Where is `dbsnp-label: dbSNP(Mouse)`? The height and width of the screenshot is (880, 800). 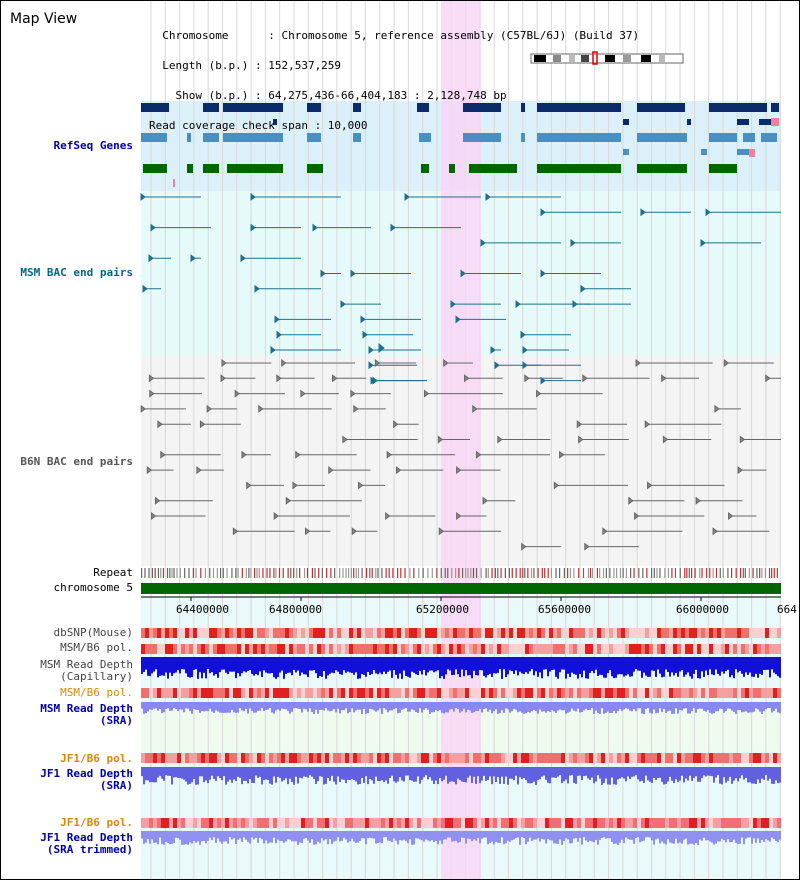
dbsnp-label: dbSNP(Mouse) is located at coordinates (93, 632).